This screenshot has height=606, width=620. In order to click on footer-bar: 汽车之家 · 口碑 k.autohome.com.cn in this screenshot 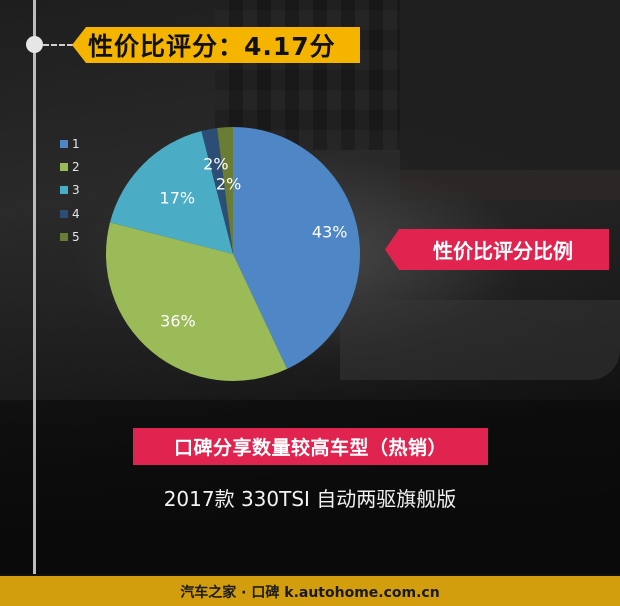, I will do `click(310, 590)`.